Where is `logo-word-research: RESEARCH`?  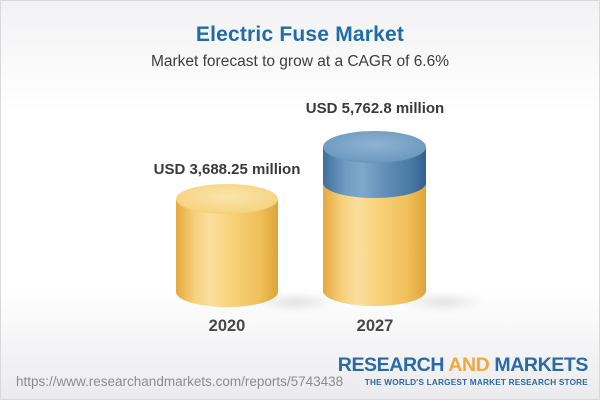
logo-word-research: RESEARCH is located at coordinates (391, 365).